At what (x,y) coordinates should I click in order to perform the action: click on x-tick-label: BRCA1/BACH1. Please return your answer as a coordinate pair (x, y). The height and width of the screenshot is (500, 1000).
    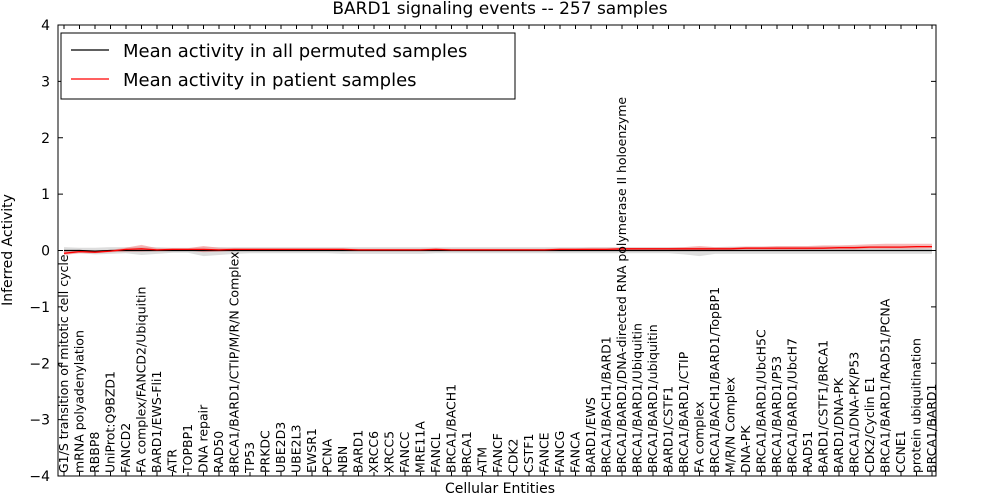
    Looking at the image, I should click on (451, 428).